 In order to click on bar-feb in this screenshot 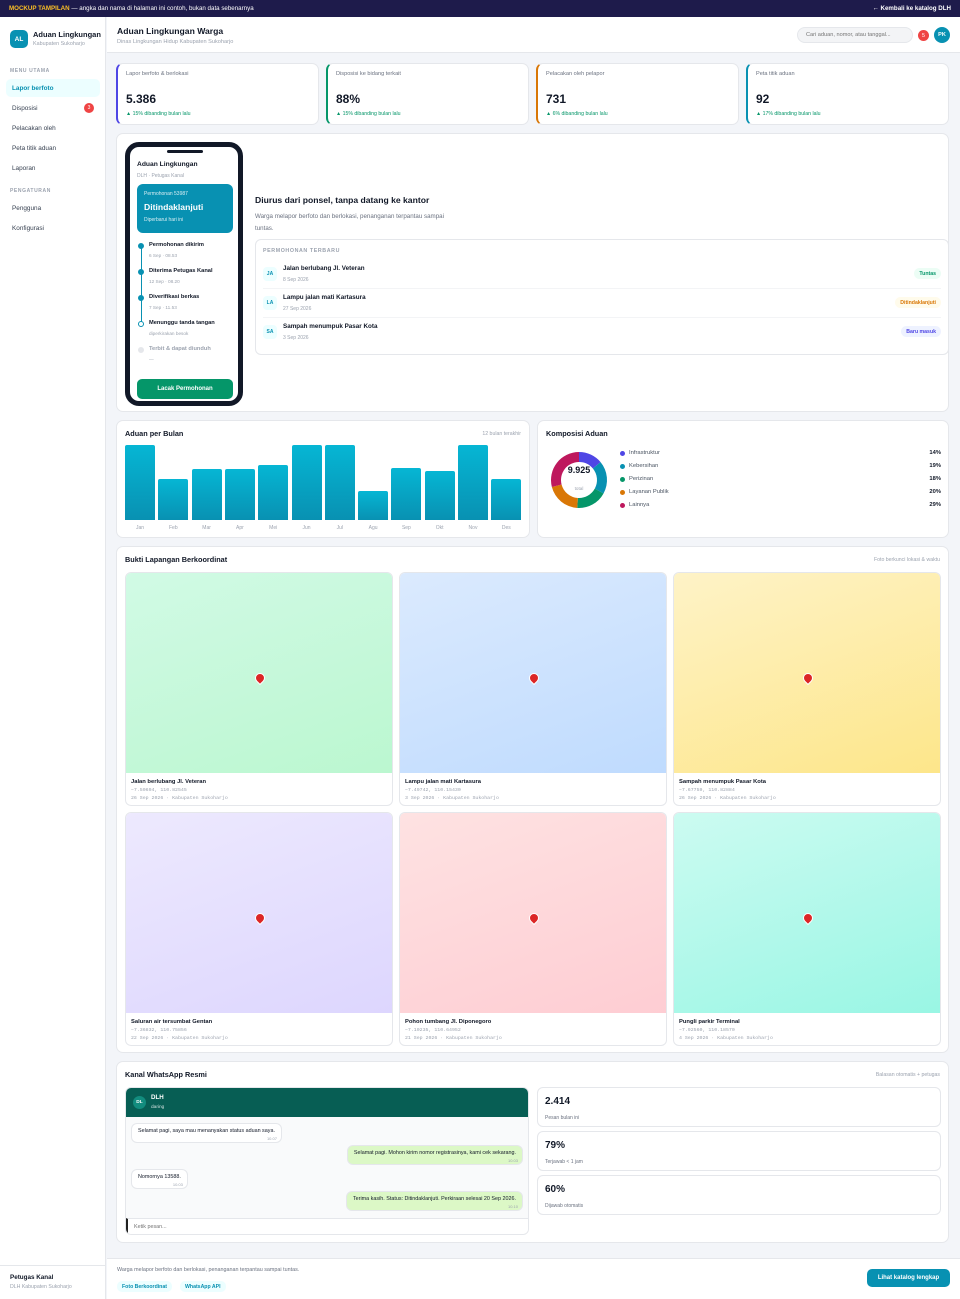, I will do `click(173, 499)`.